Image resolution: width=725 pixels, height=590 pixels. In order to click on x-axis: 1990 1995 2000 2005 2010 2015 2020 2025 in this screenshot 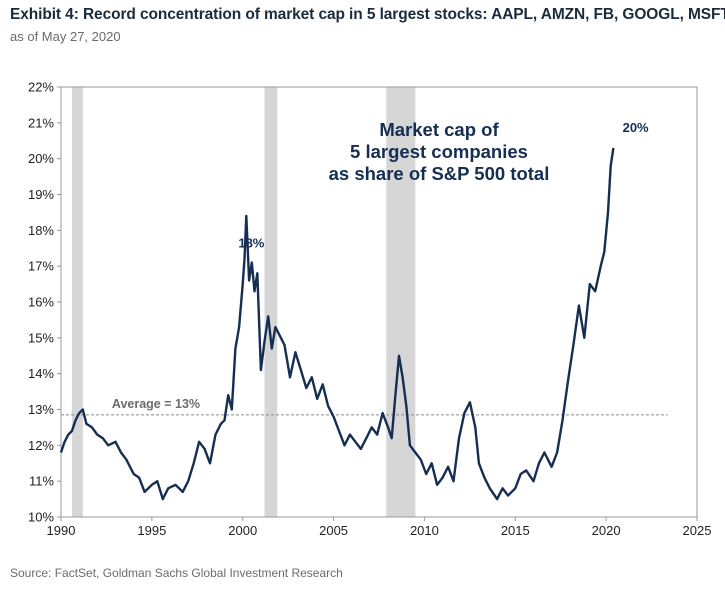, I will do `click(379, 527)`.